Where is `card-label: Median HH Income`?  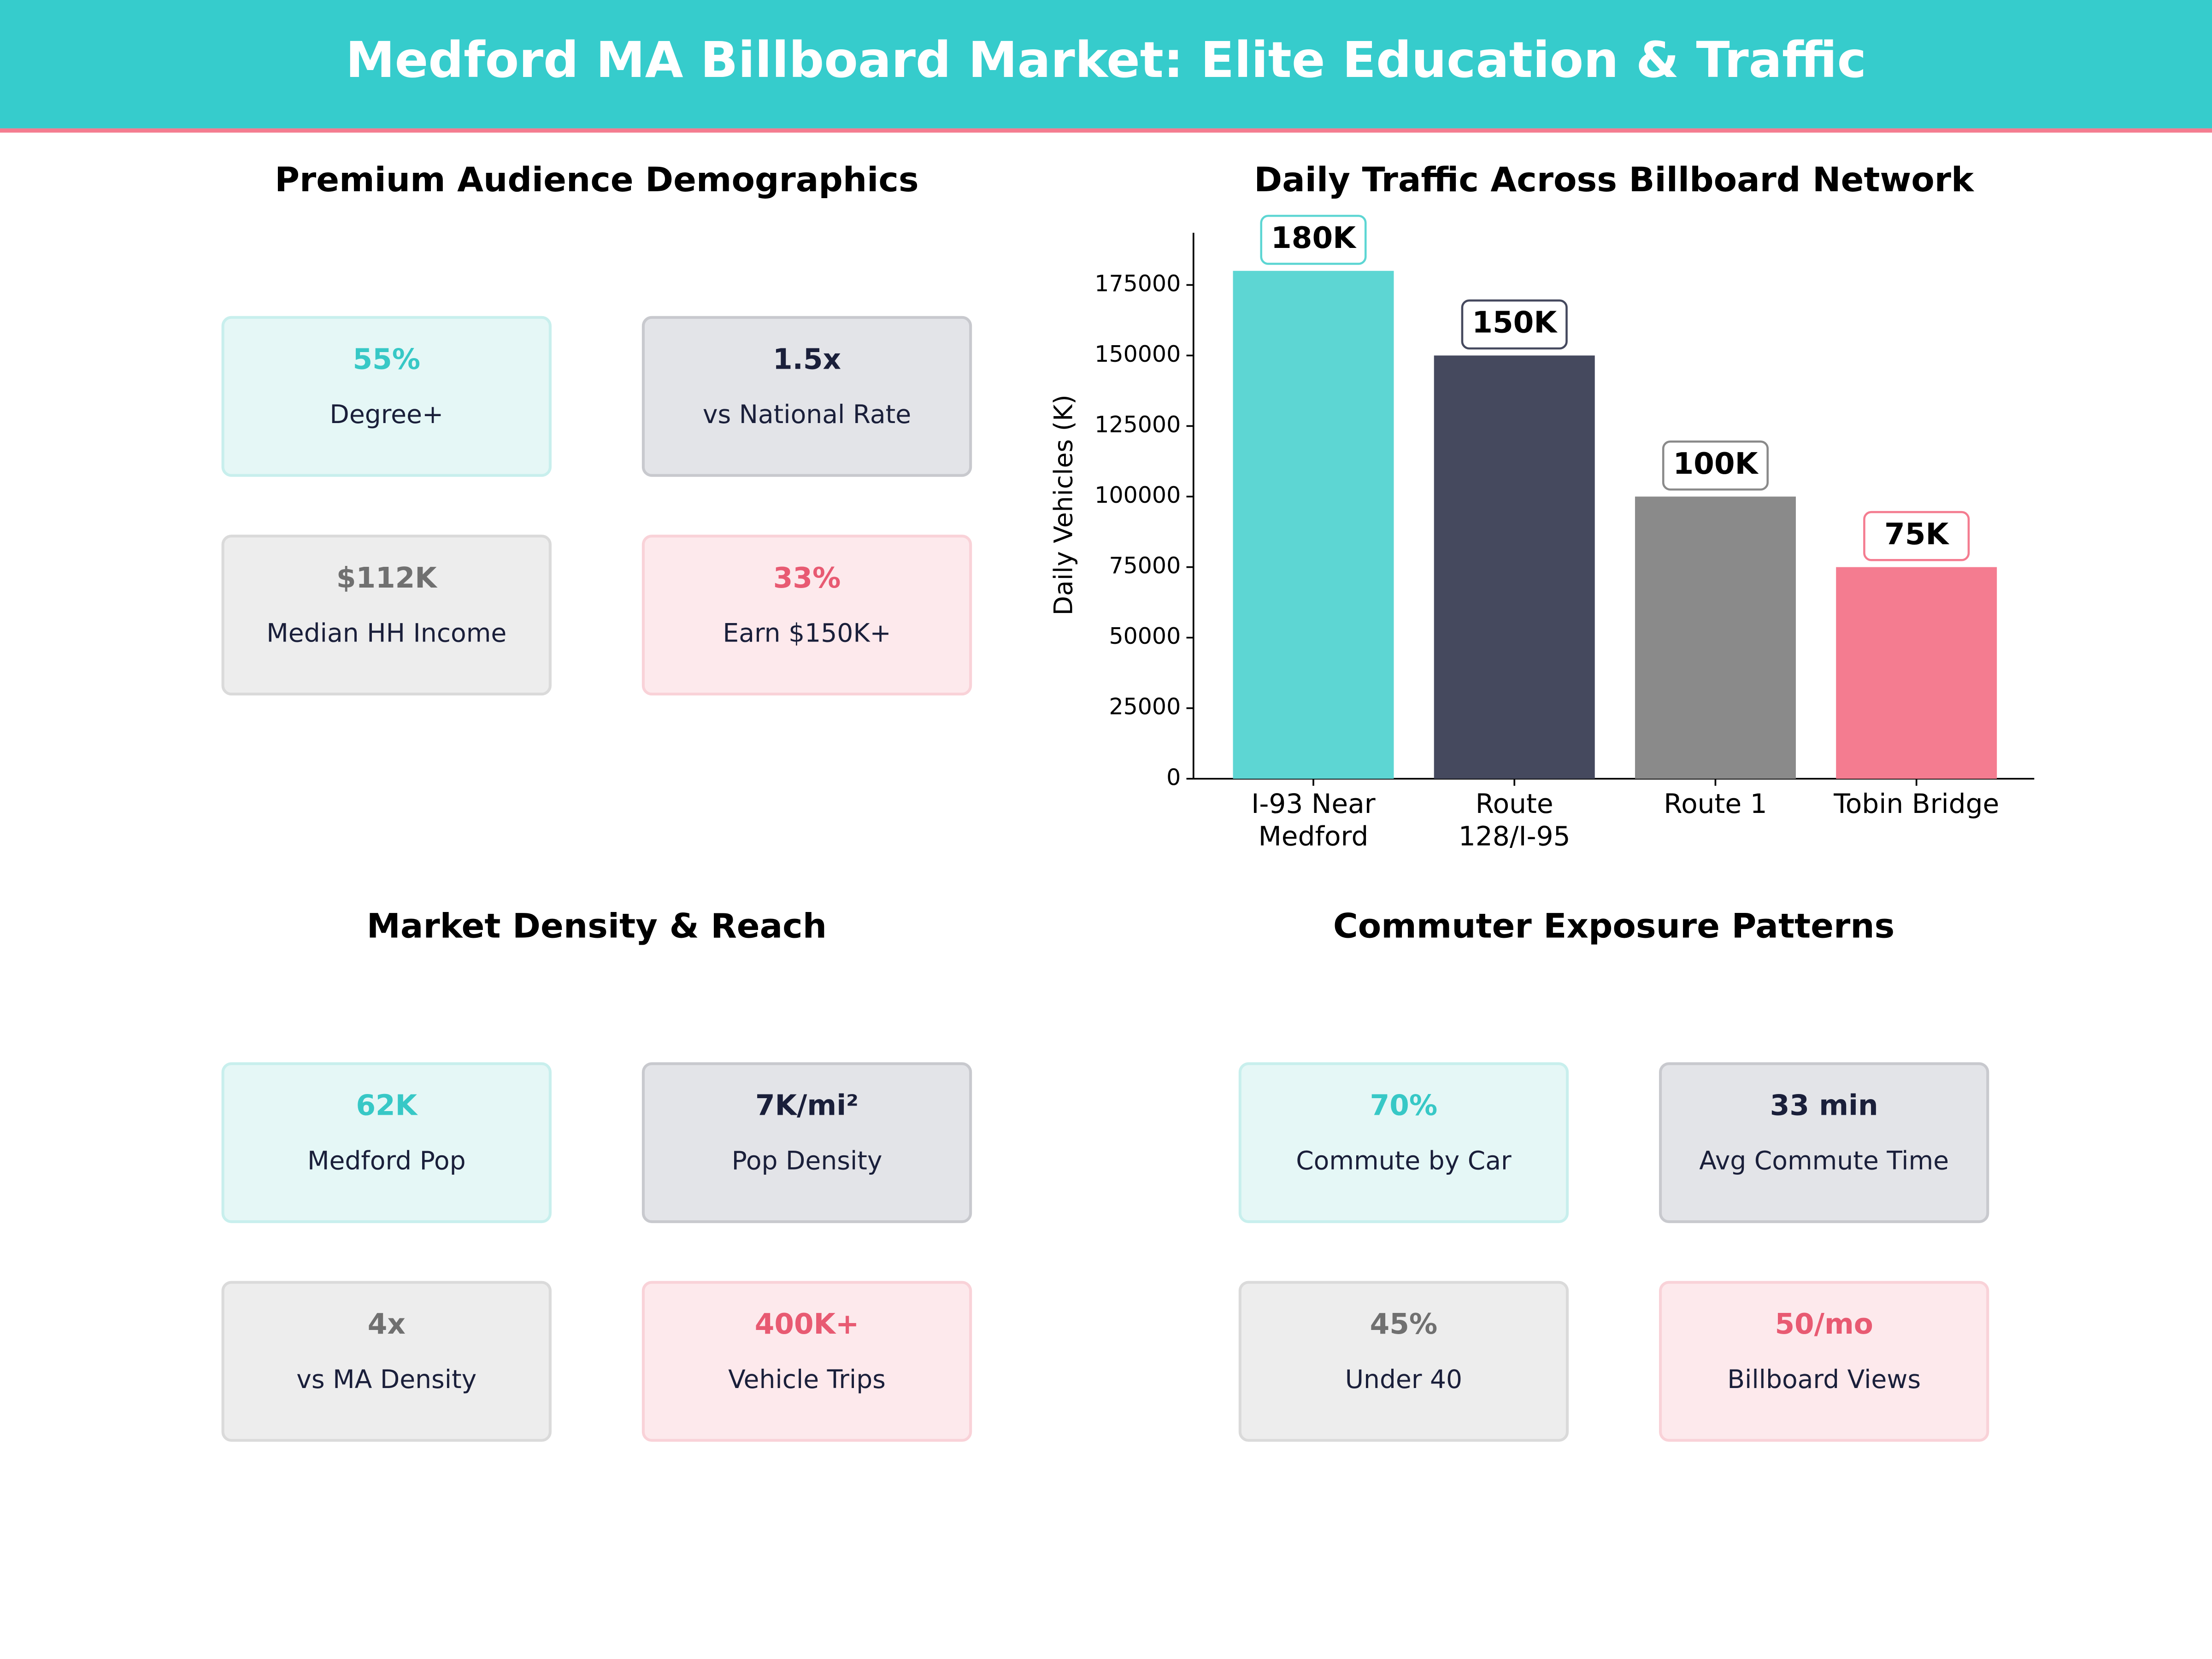 card-label: Median HH Income is located at coordinates (386, 633).